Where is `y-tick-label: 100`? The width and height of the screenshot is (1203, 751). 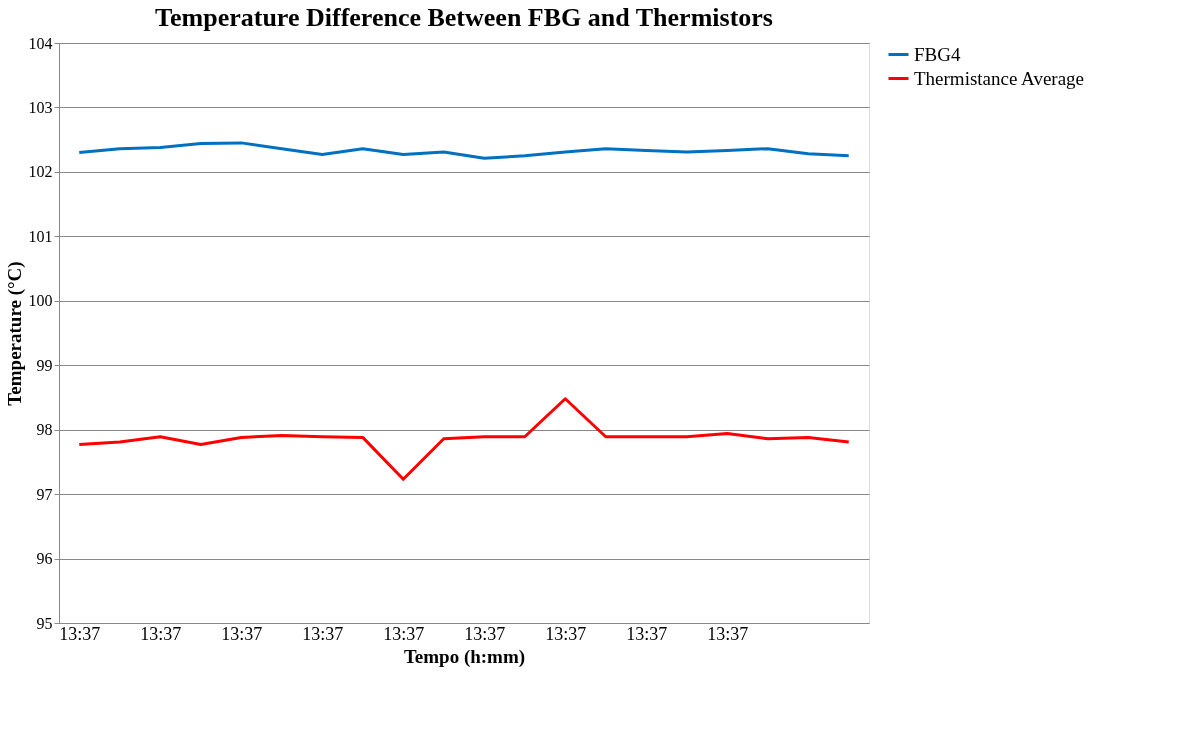
y-tick-label: 100 is located at coordinates (40, 301).